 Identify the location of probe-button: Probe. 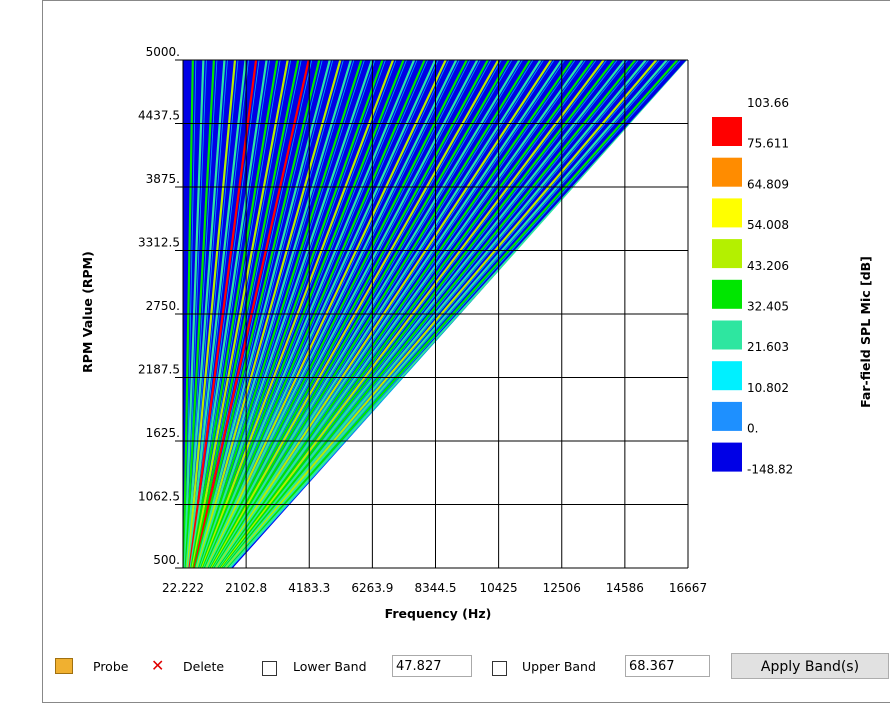
(111, 666).